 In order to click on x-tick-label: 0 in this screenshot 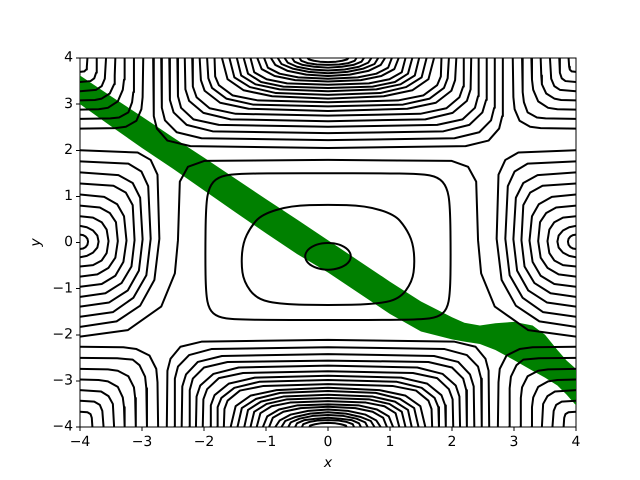, I will do `click(328, 442)`.